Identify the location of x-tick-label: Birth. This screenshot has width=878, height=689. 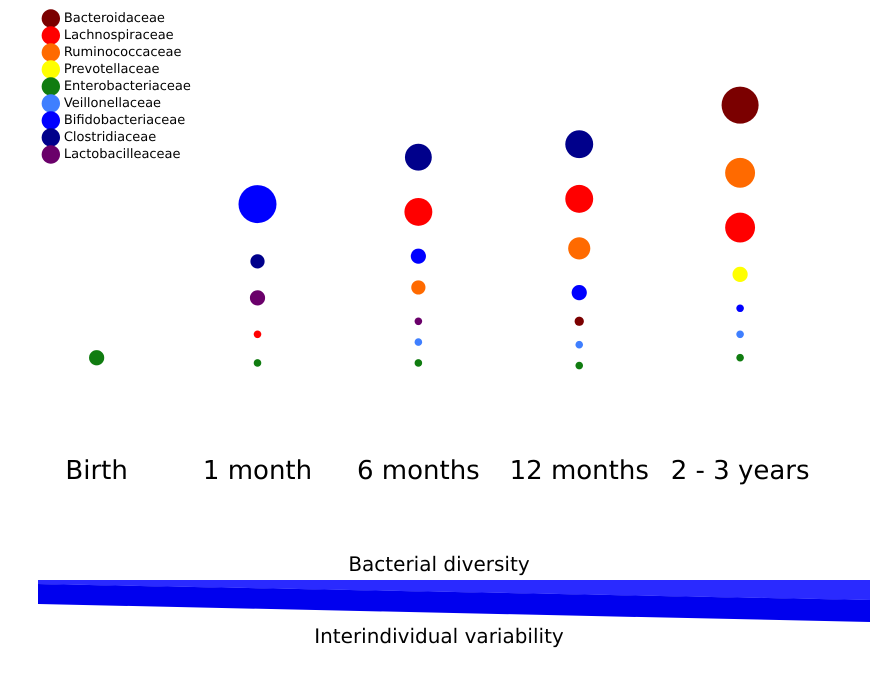
(96, 471).